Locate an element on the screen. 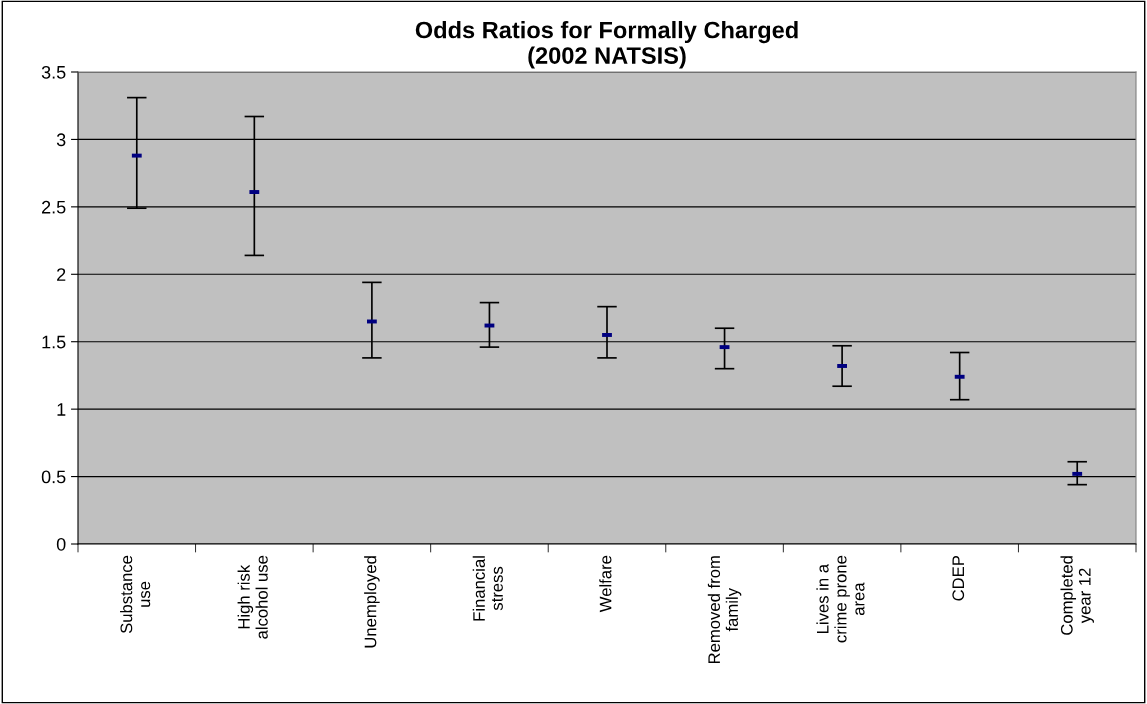 The width and height of the screenshot is (1147, 704). y-tick-label: 1 is located at coordinates (61, 409).